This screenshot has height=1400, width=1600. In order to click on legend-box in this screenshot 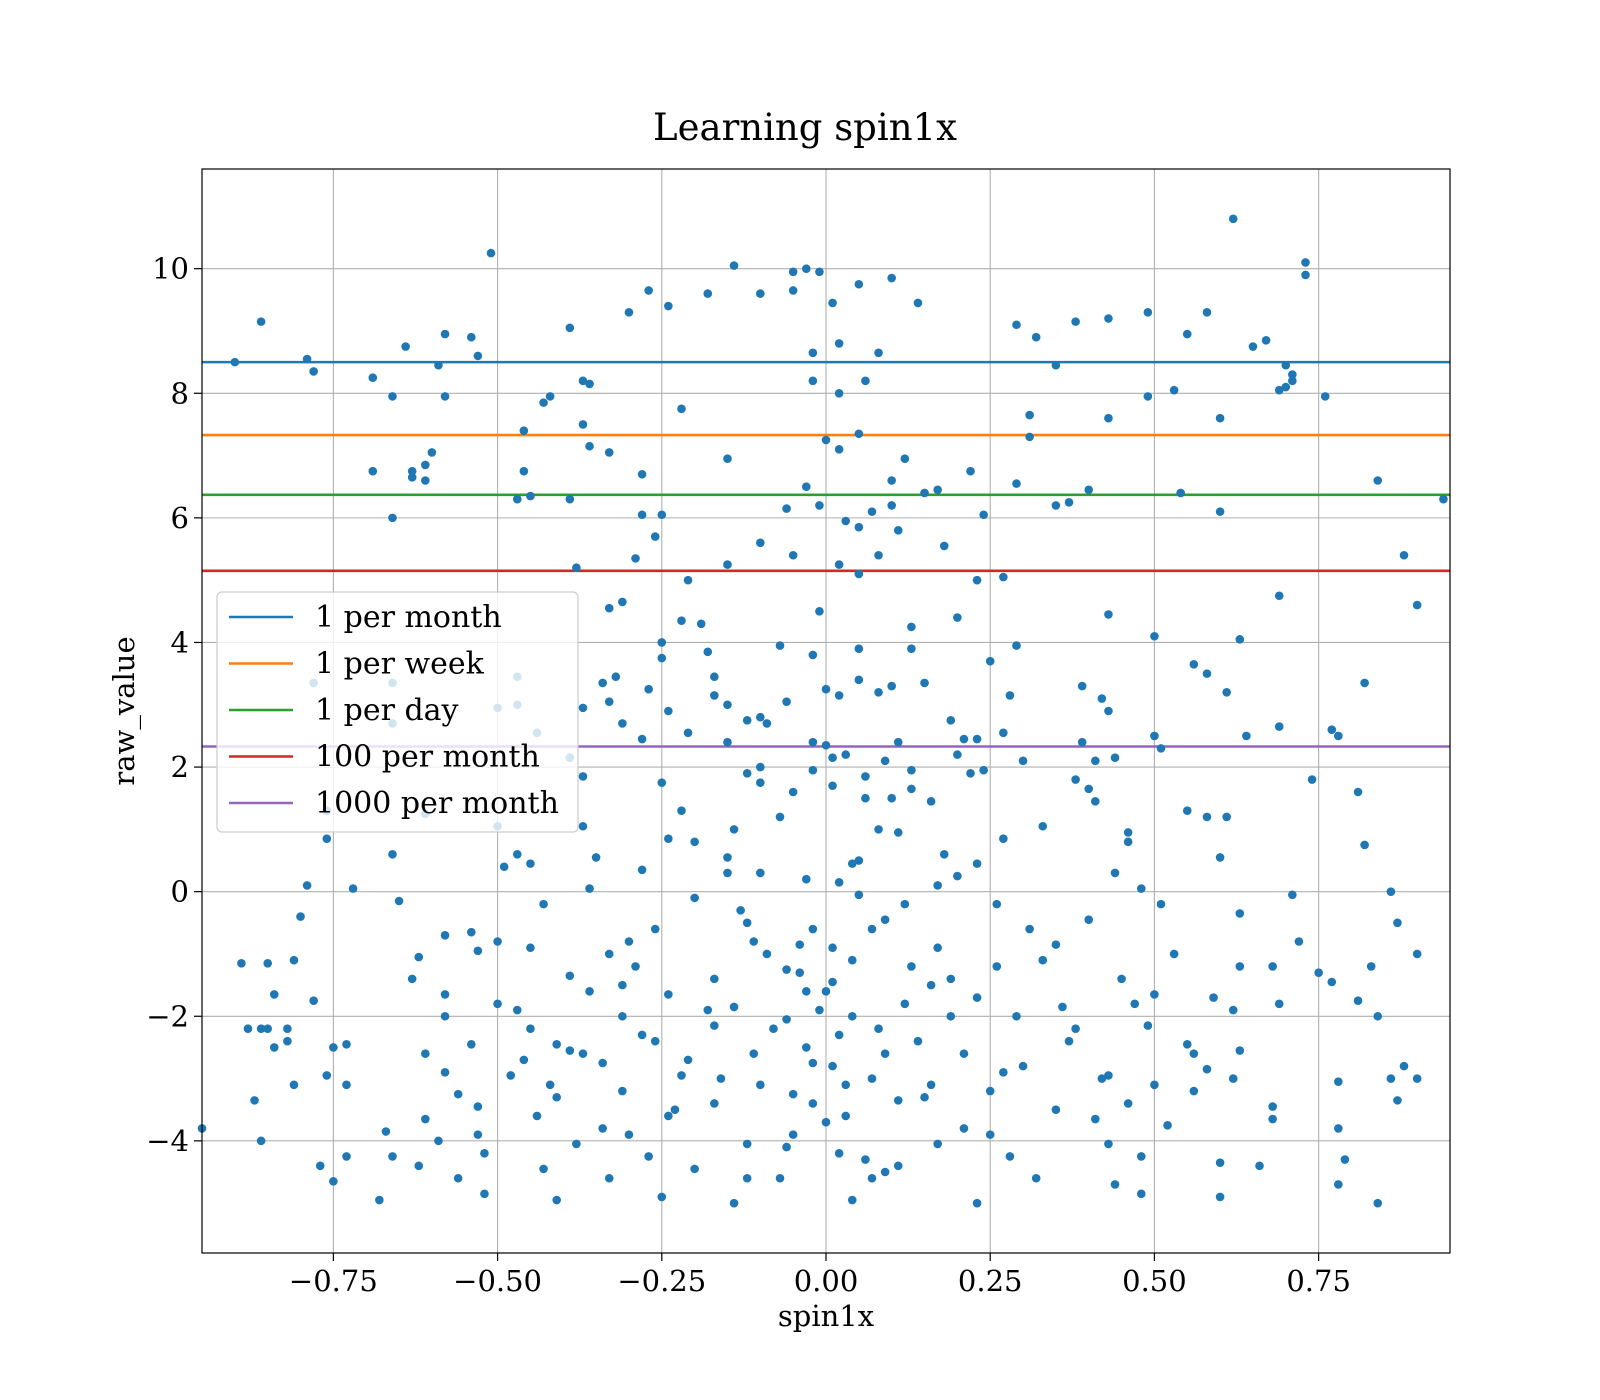, I will do `click(397, 712)`.